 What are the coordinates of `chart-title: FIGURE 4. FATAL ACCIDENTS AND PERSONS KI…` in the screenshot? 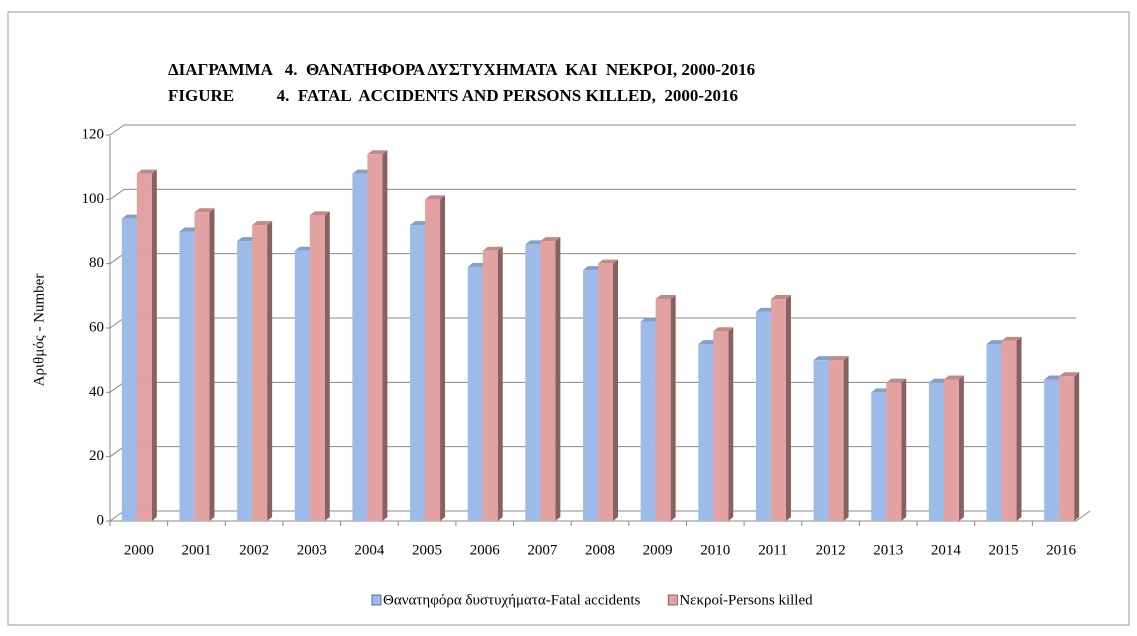 It's located at (453, 95).